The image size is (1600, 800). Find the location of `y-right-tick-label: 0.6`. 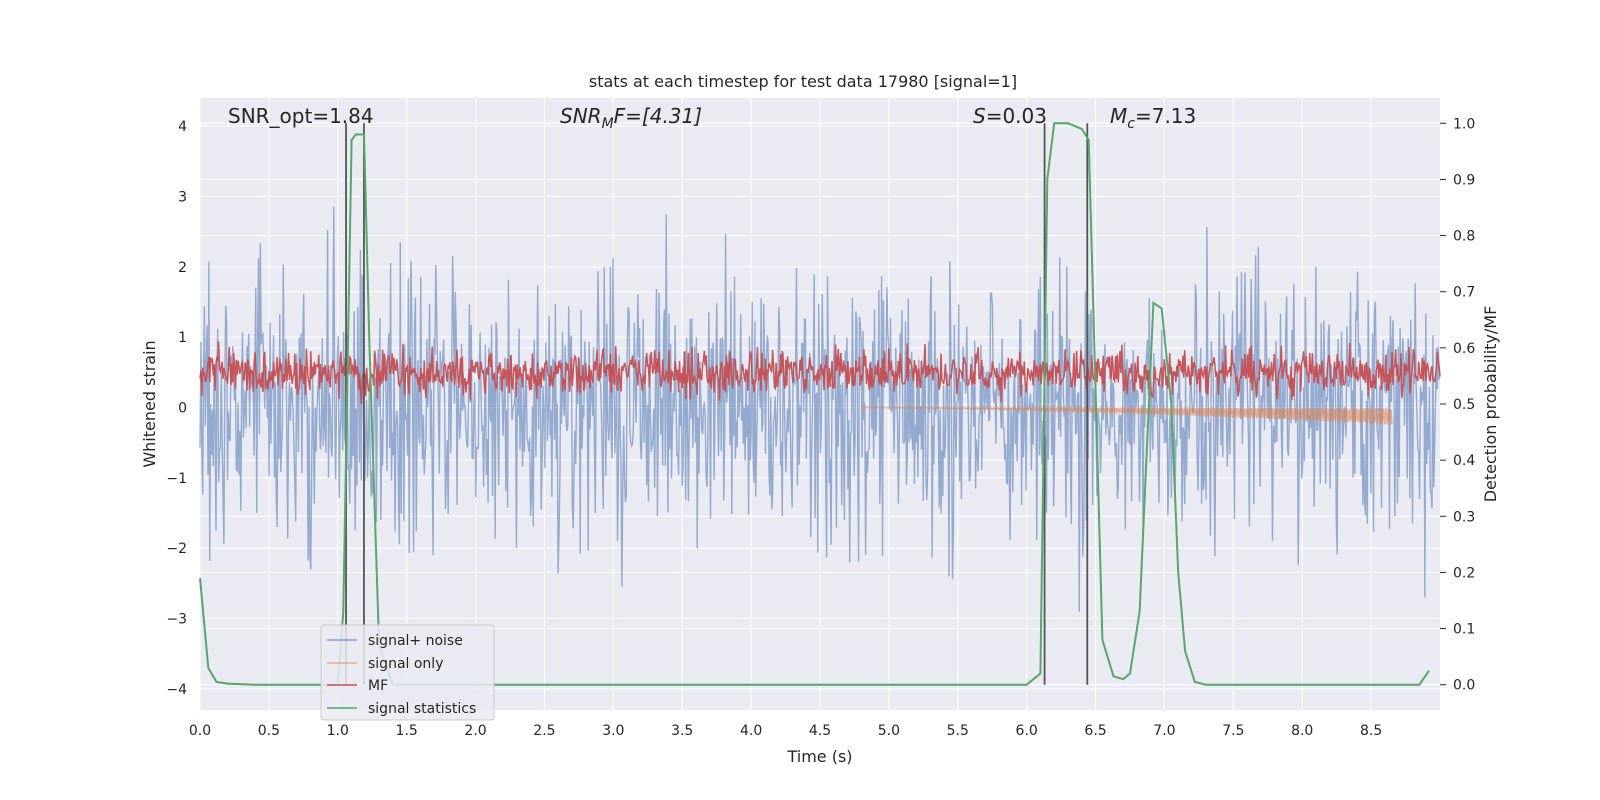

y-right-tick-label: 0.6 is located at coordinates (1464, 349).